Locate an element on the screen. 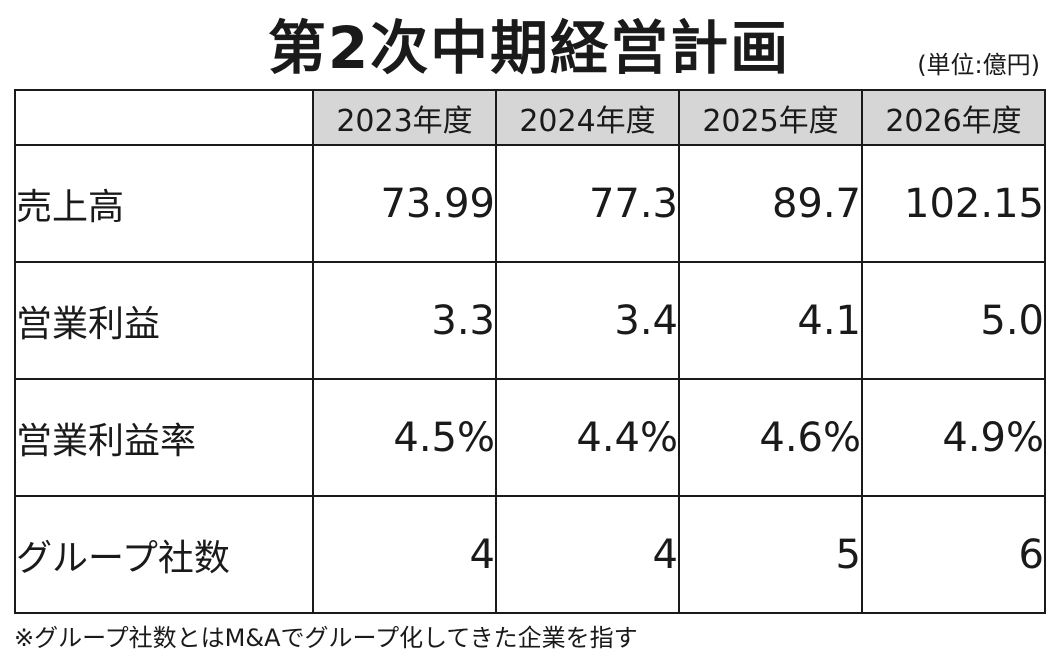  table-cell: 4.1 is located at coordinates (770, 320).